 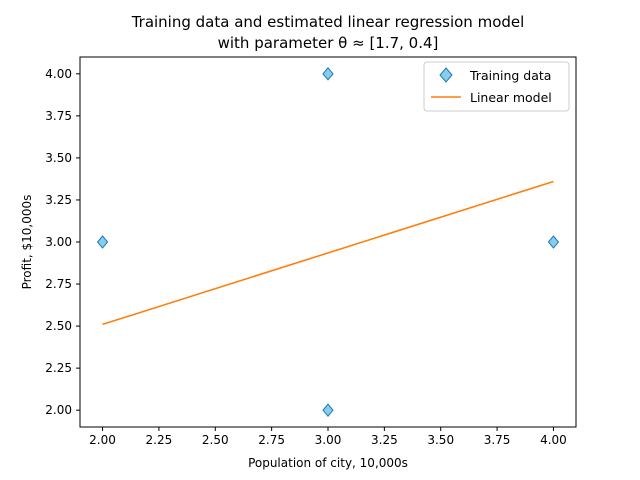 I want to click on y-tick-label: 3.75, so click(x=58, y=116).